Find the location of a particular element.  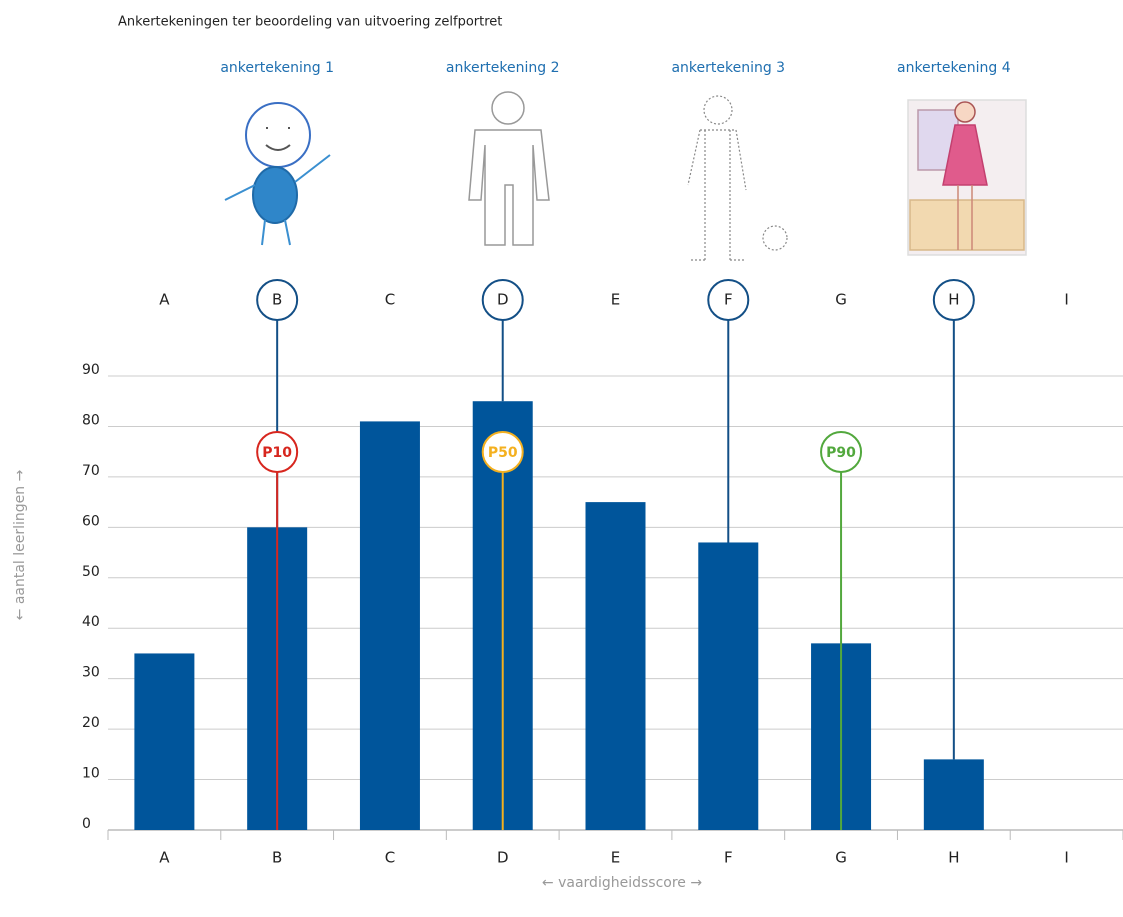

percentile-label: P50 is located at coordinates (503, 453).